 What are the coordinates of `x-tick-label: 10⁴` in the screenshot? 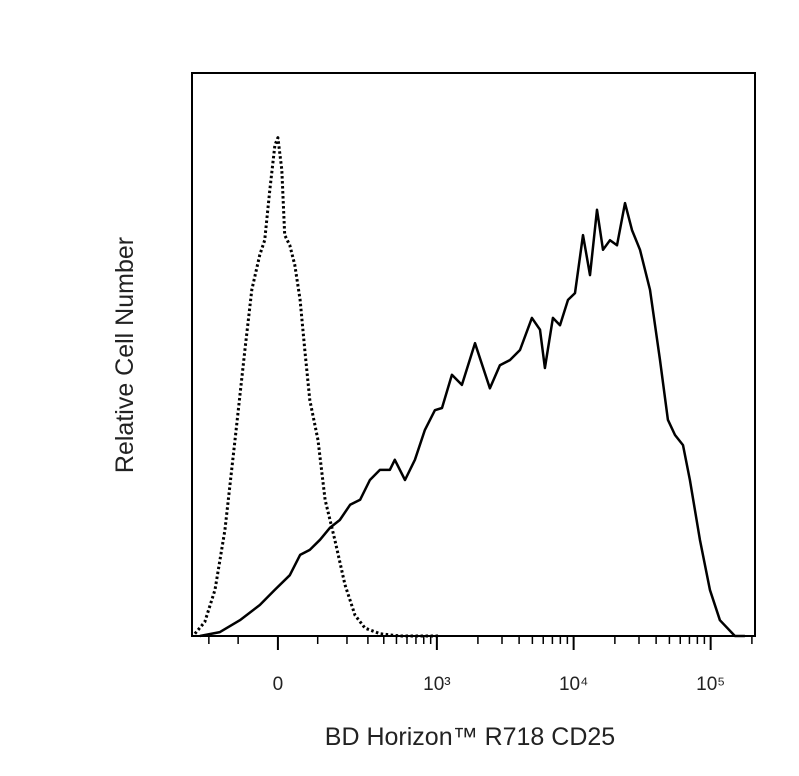 It's located at (573, 684).